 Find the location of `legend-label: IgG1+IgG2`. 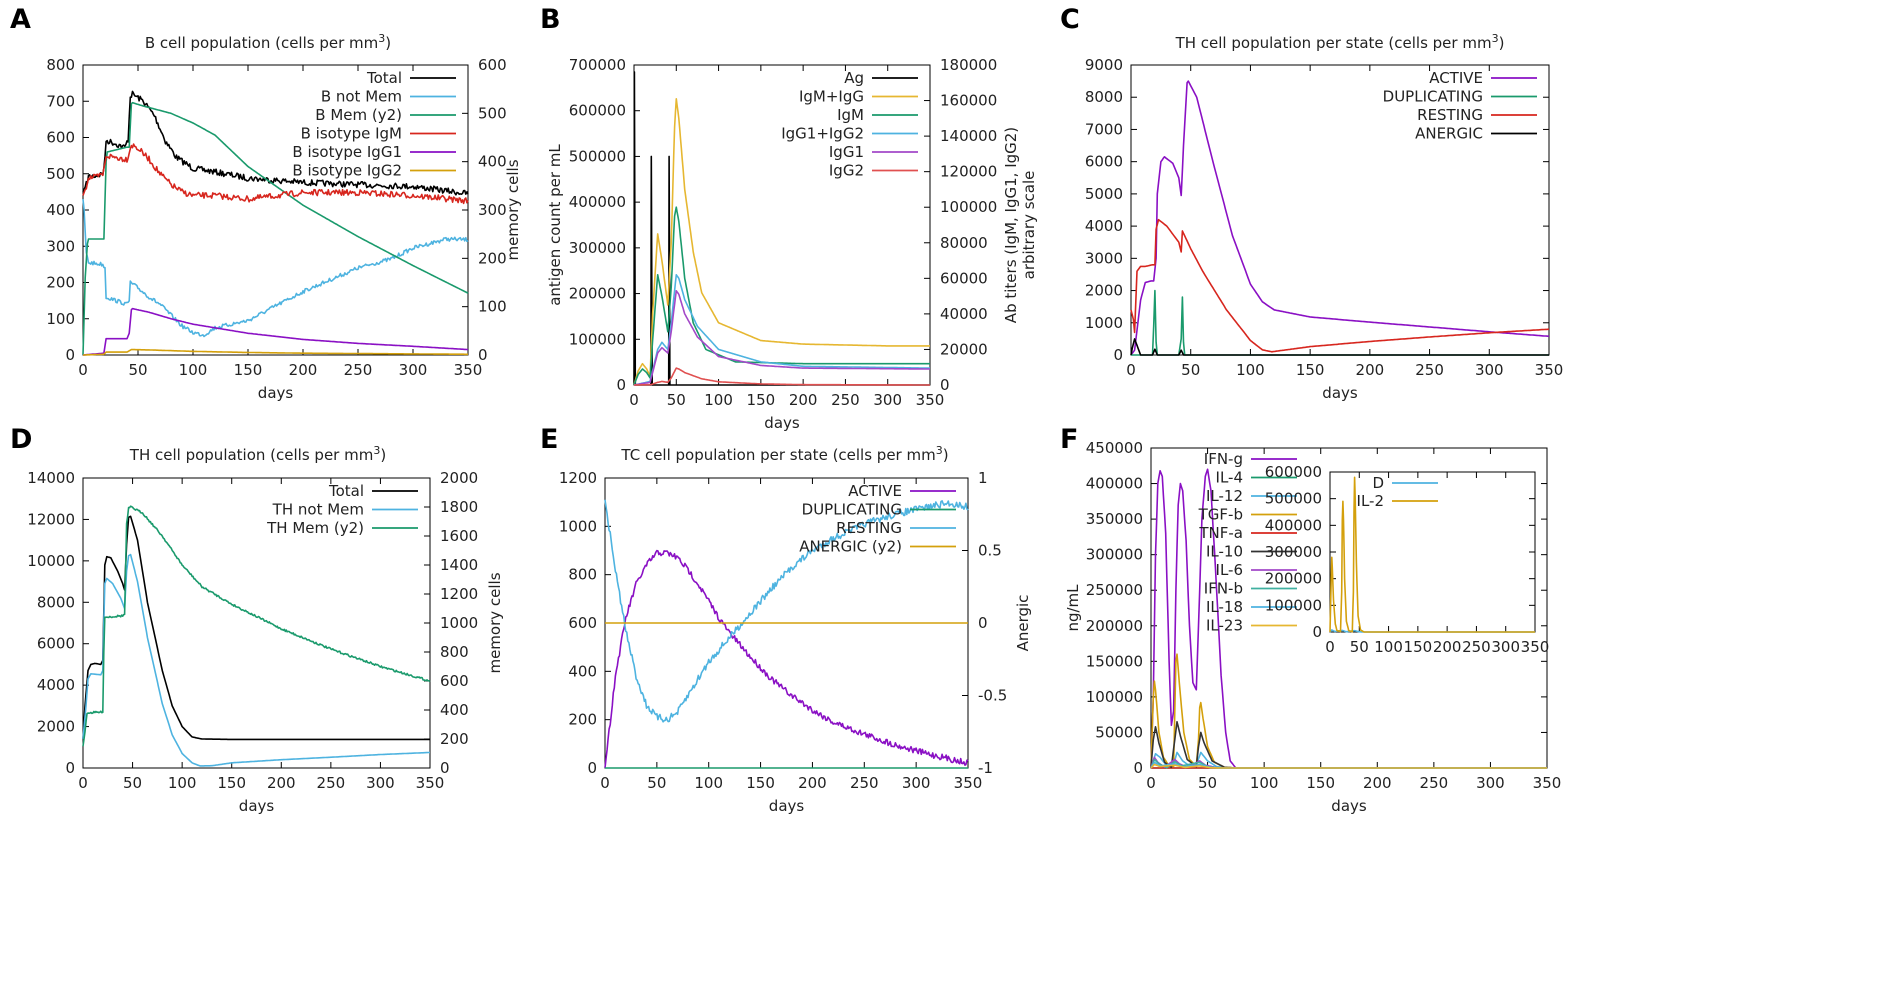

legend-label: IgG1+IgG2 is located at coordinates (822, 134).